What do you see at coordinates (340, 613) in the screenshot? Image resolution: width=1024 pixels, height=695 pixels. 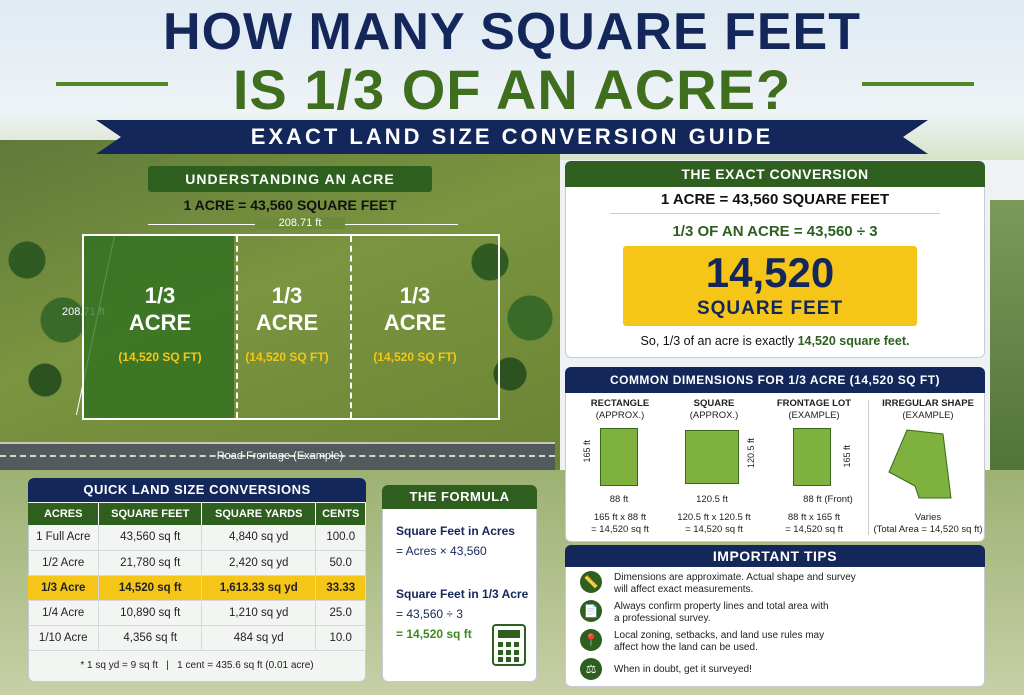 I see `cell: 25.0` at bounding box center [340, 613].